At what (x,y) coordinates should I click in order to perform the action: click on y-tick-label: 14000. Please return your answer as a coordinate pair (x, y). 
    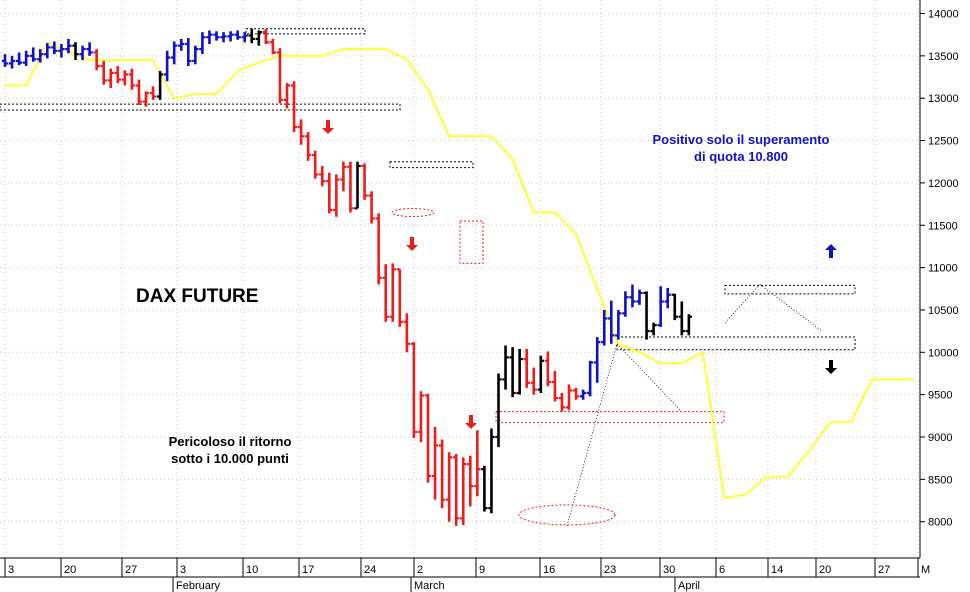
    Looking at the image, I should click on (943, 15).